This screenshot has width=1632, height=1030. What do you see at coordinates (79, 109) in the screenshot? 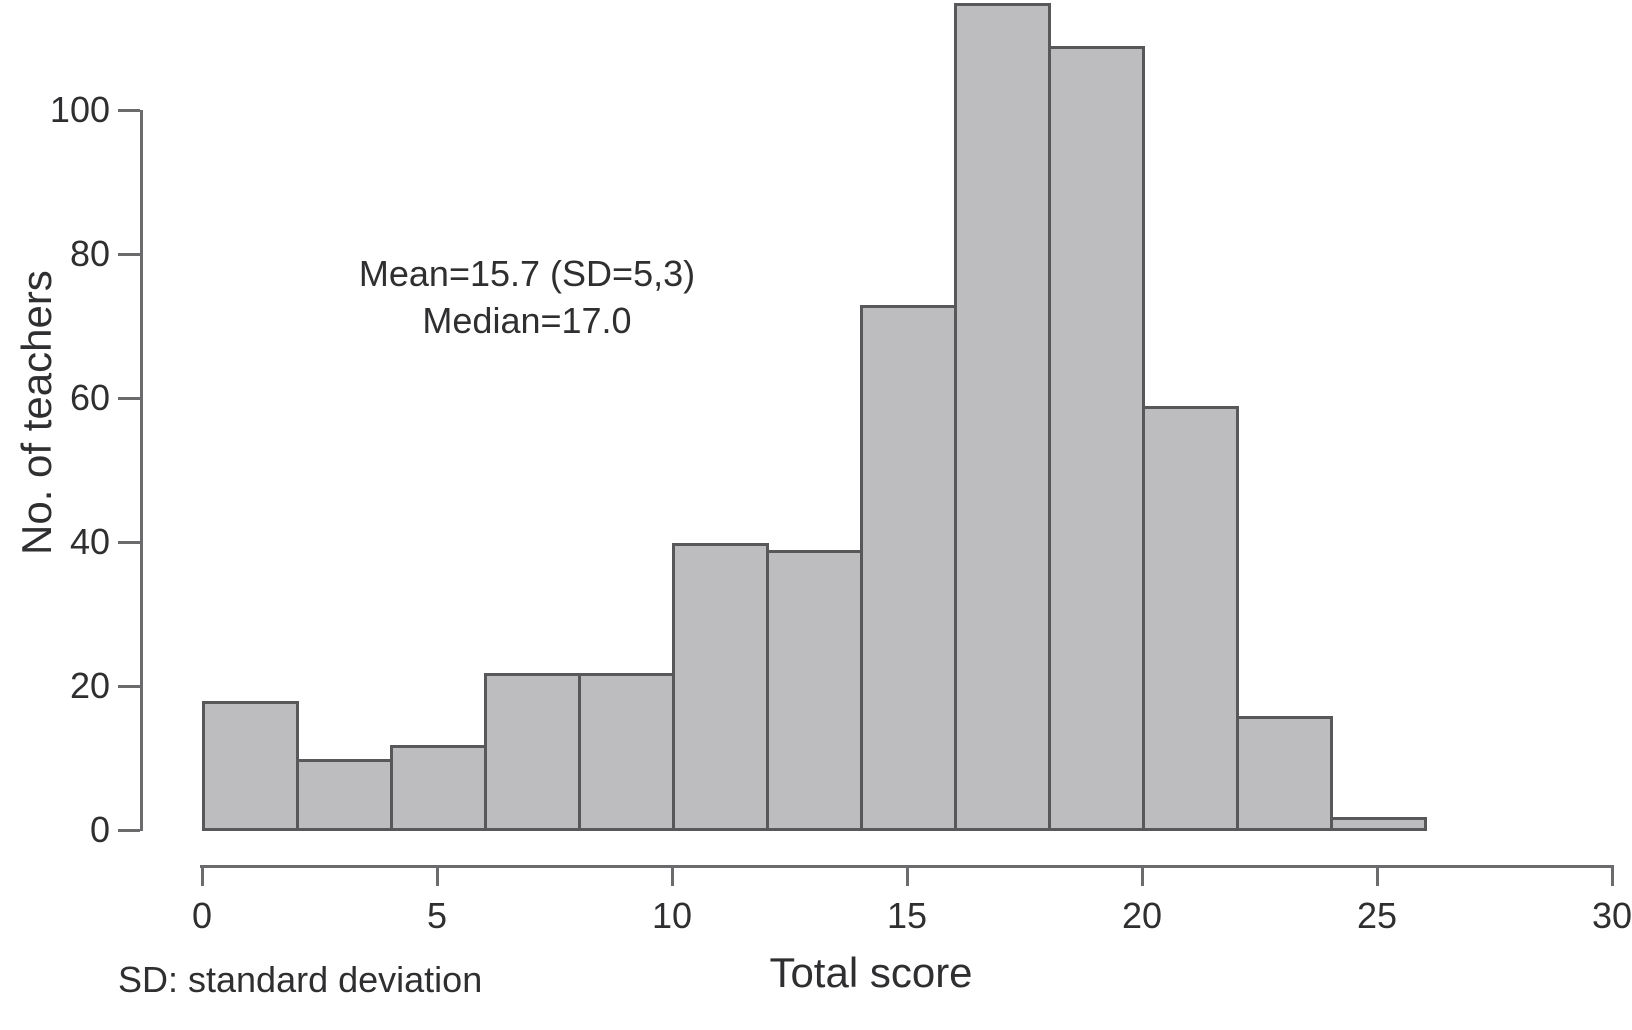
I see `y-tick-label: 100` at bounding box center [79, 109].